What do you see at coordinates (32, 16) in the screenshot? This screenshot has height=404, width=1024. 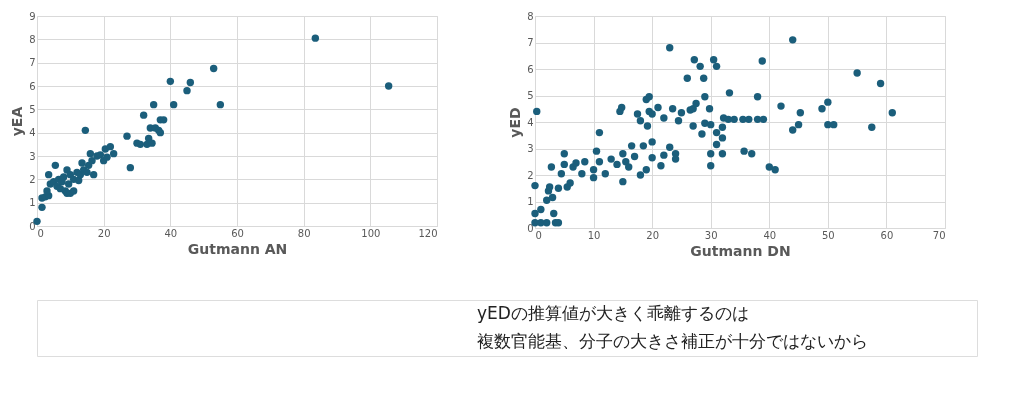 I see `y-tick-label: 9` at bounding box center [32, 16].